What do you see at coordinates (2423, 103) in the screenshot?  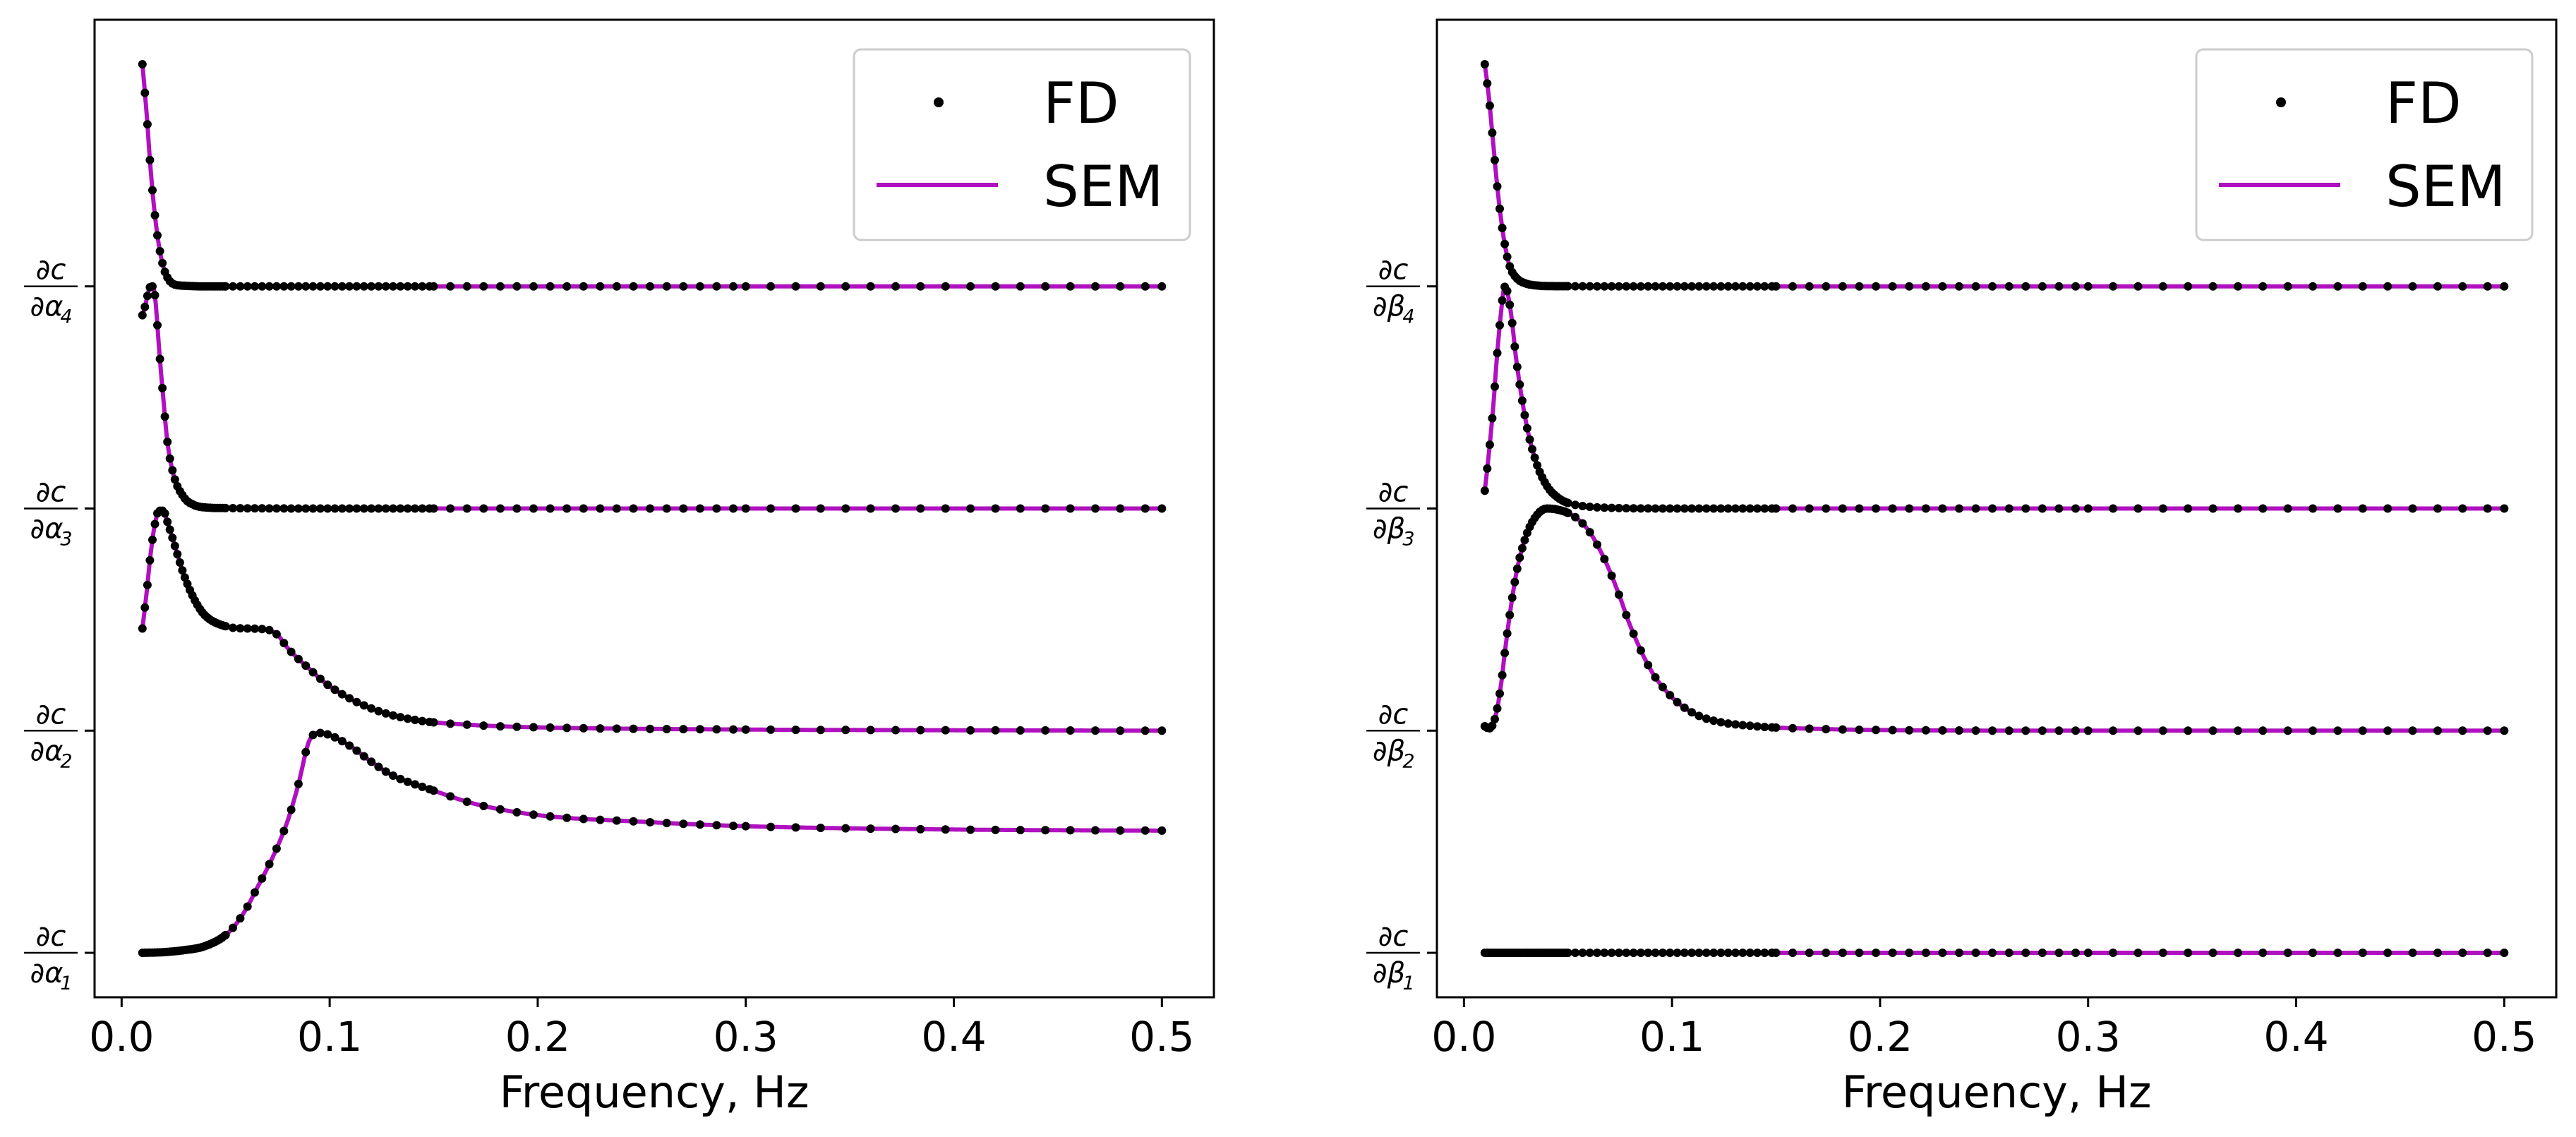 I see `legend-fd-label: FD` at bounding box center [2423, 103].